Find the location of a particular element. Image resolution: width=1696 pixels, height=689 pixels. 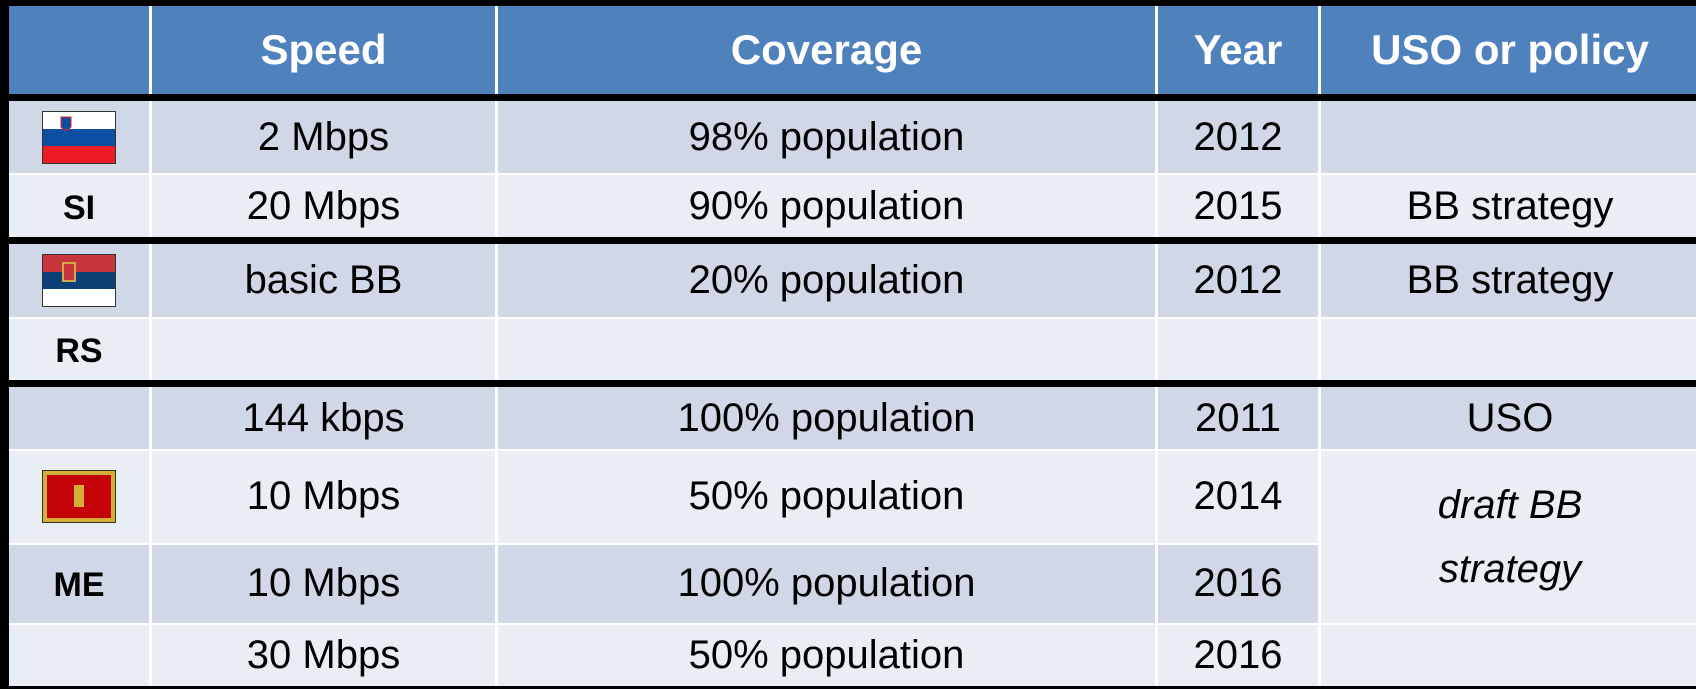

speed-cell is located at coordinates (323, 350).